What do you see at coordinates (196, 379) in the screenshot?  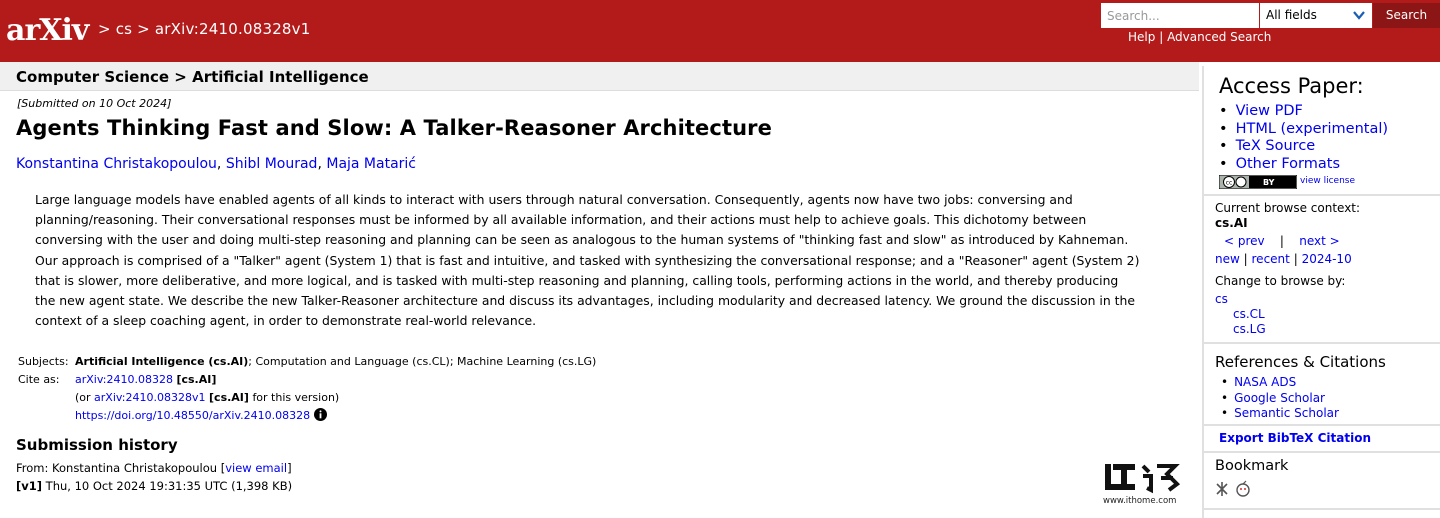 I see `cite-category: [cs.AI]` at bounding box center [196, 379].